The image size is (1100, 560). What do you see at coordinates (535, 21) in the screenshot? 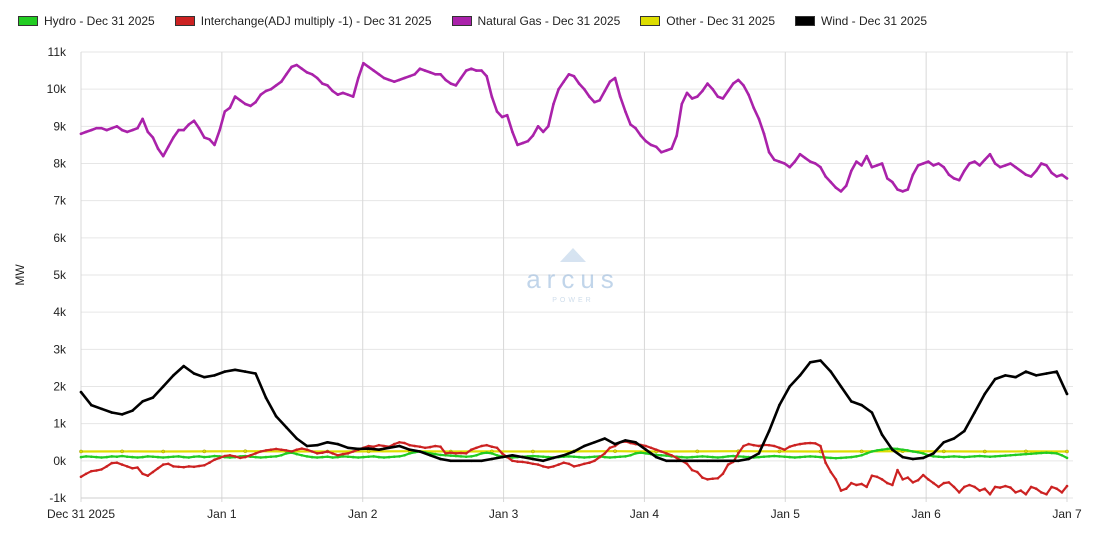
I see `legend-item-natural-gas: Natural Gas - Dec 31 2025` at bounding box center [535, 21].